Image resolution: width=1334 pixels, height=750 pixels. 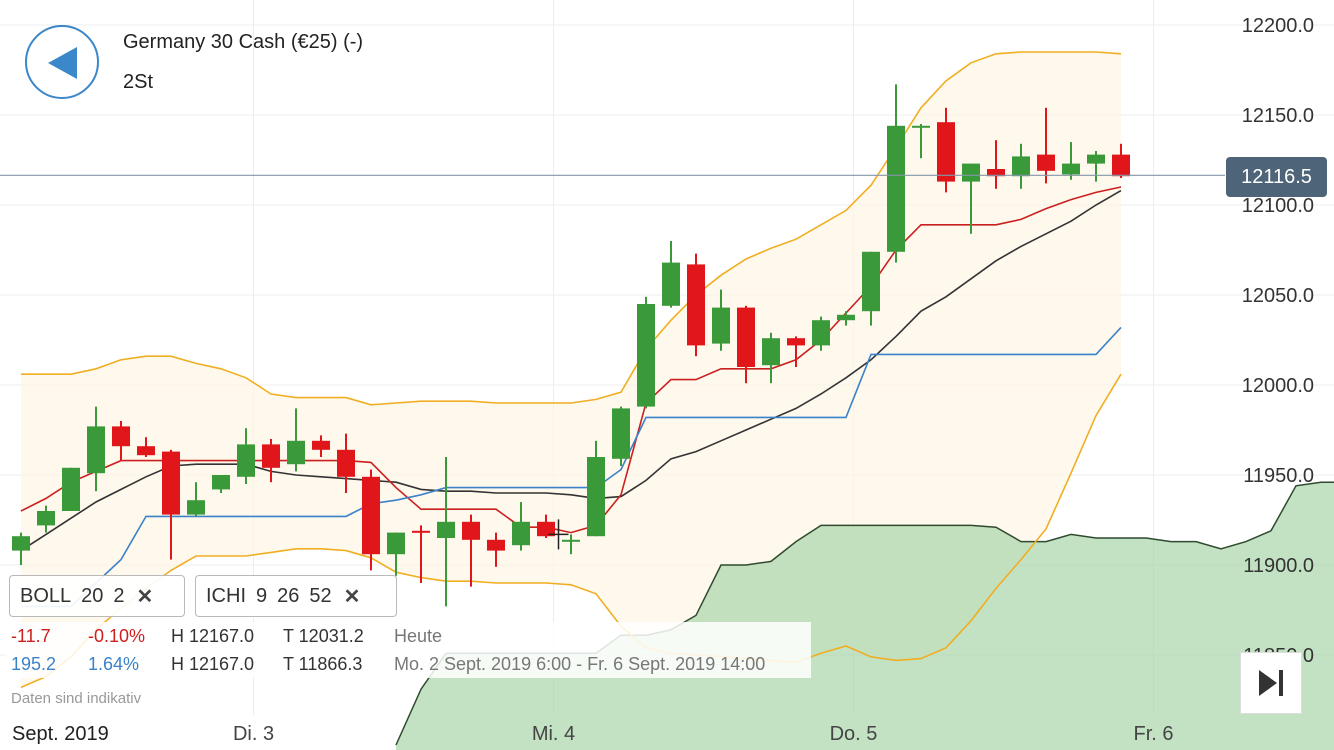 What do you see at coordinates (288, 595) in the screenshot?
I see `indicator-param: 26` at bounding box center [288, 595].